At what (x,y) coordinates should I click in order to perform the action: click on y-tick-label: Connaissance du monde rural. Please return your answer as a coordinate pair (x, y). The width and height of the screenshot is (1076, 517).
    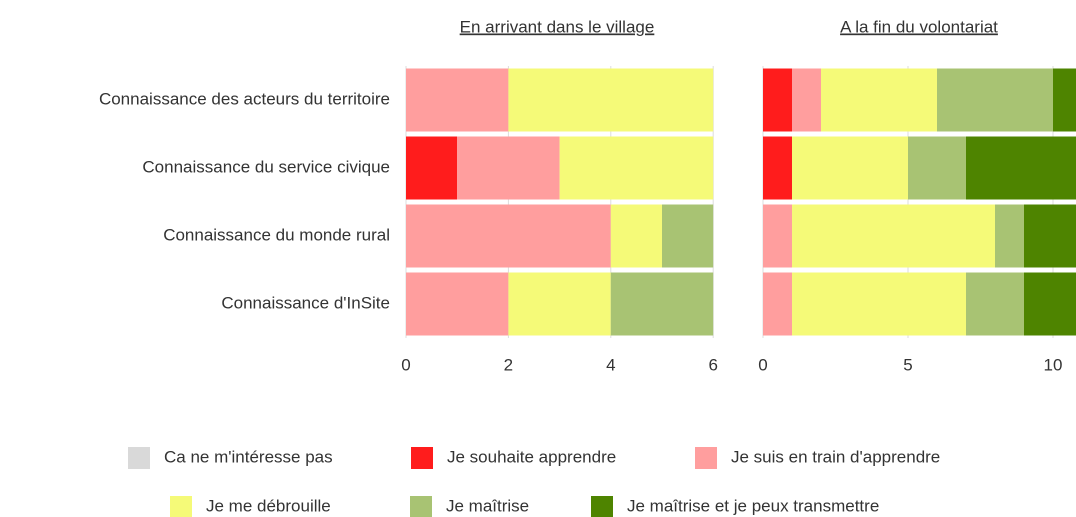
    Looking at the image, I should click on (276, 234).